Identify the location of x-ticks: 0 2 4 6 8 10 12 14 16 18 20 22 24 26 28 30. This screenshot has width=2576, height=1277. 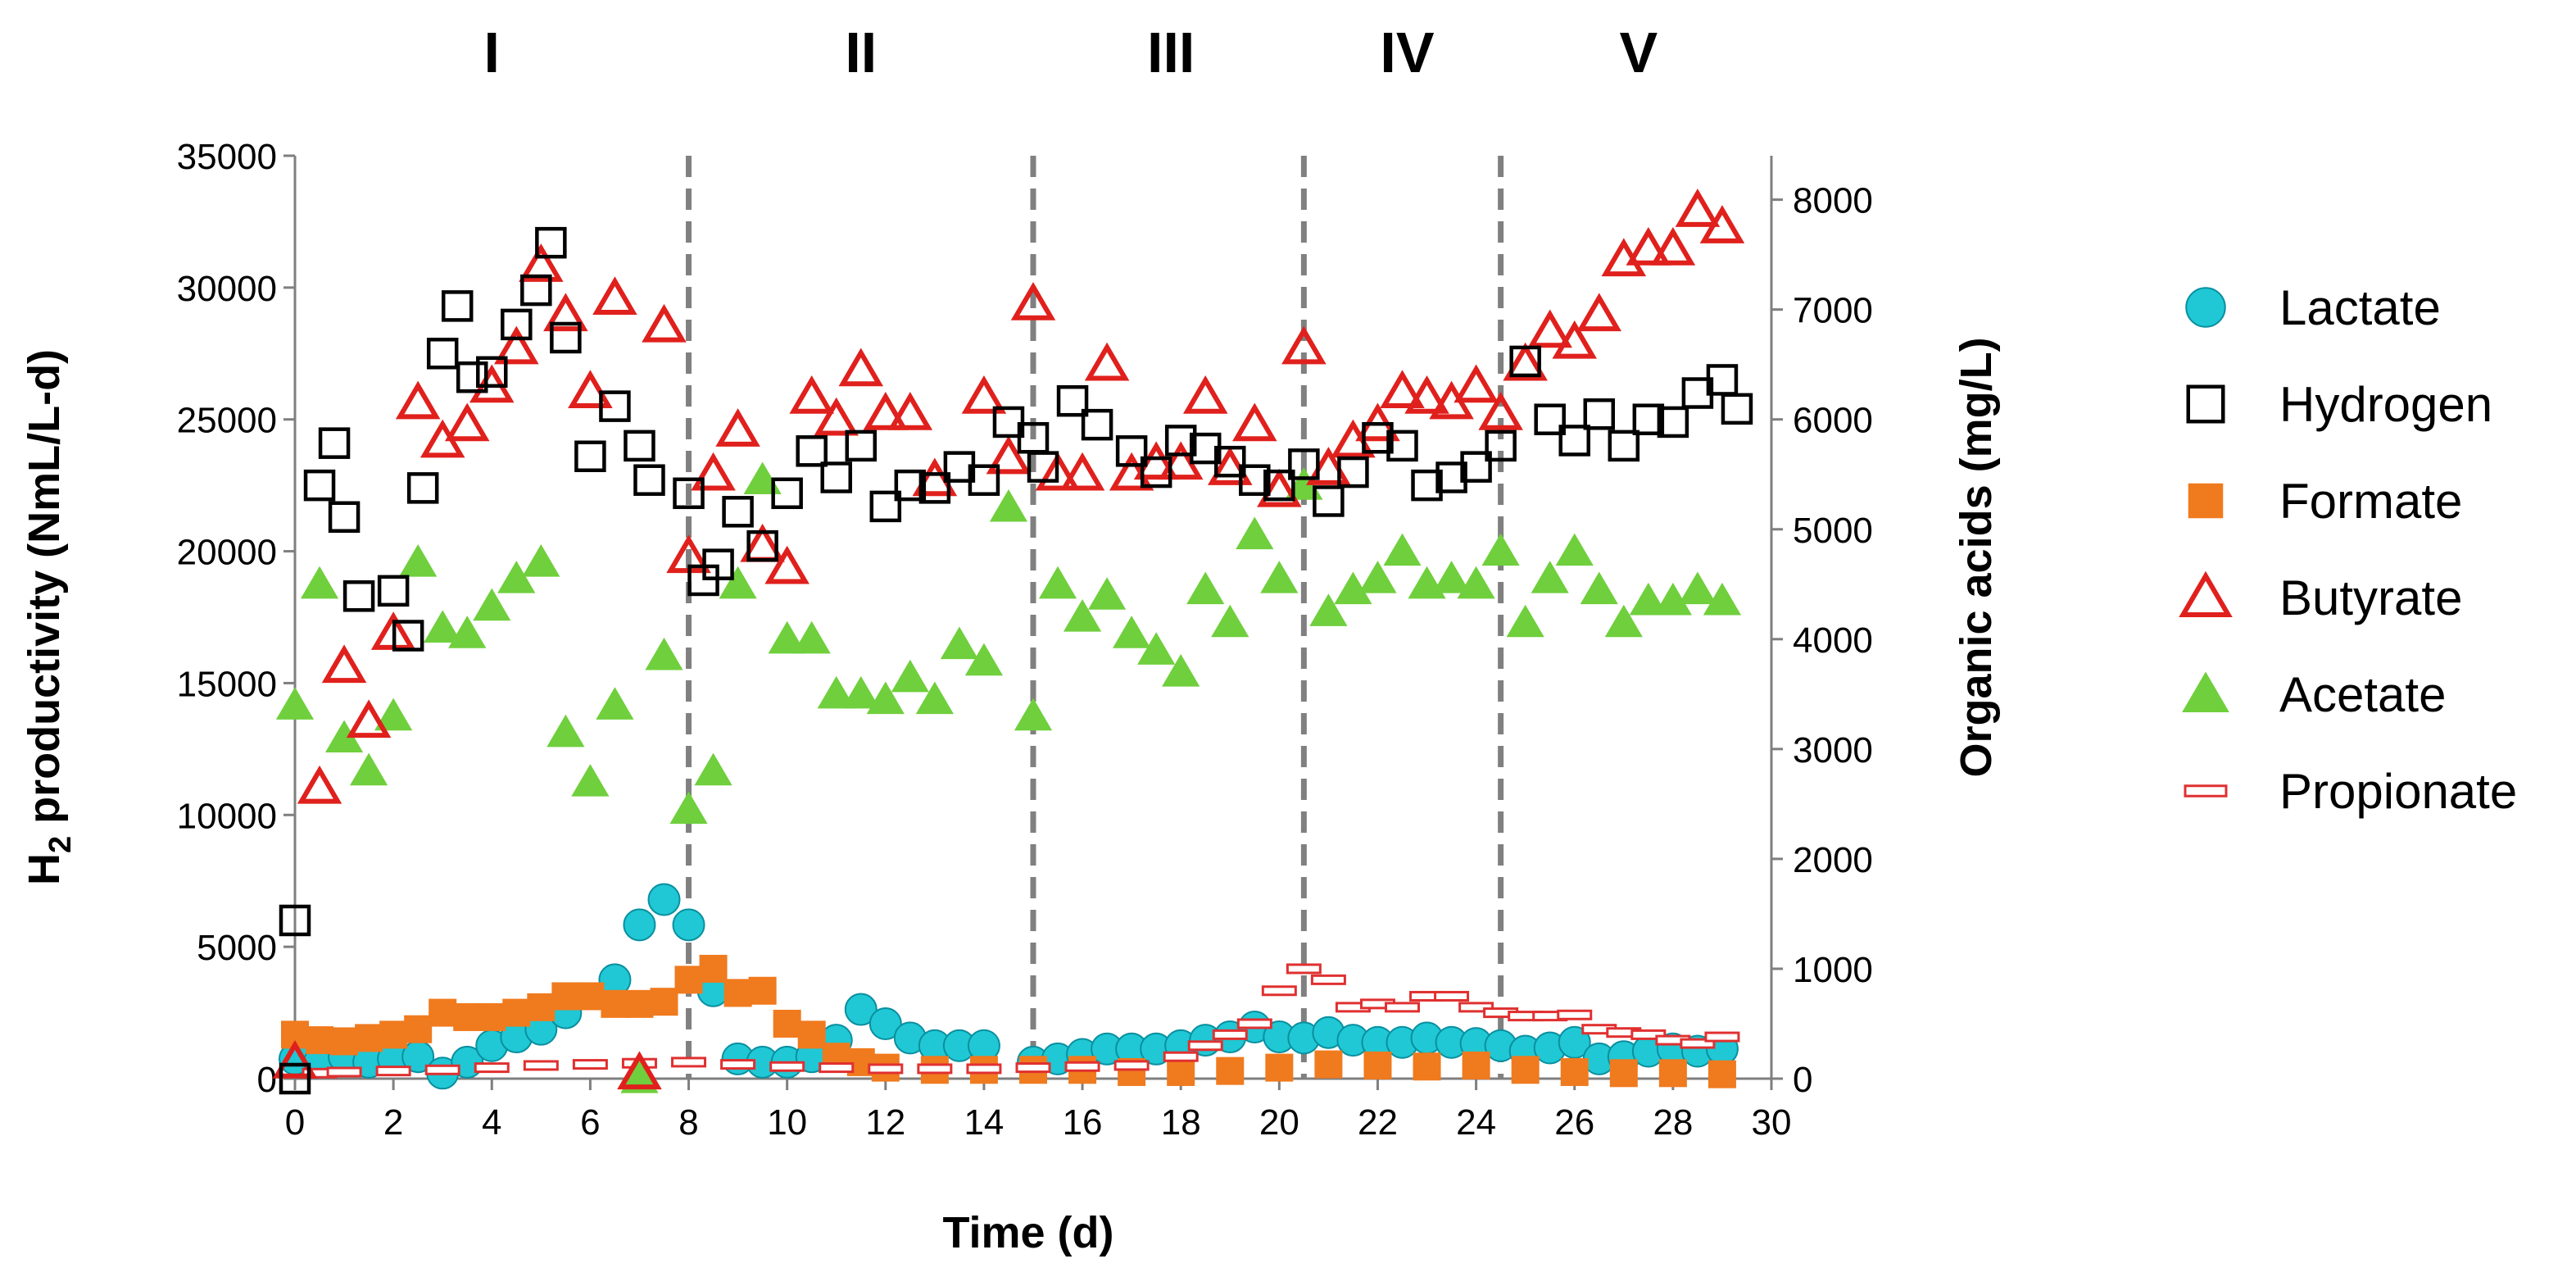
(1038, 1111).